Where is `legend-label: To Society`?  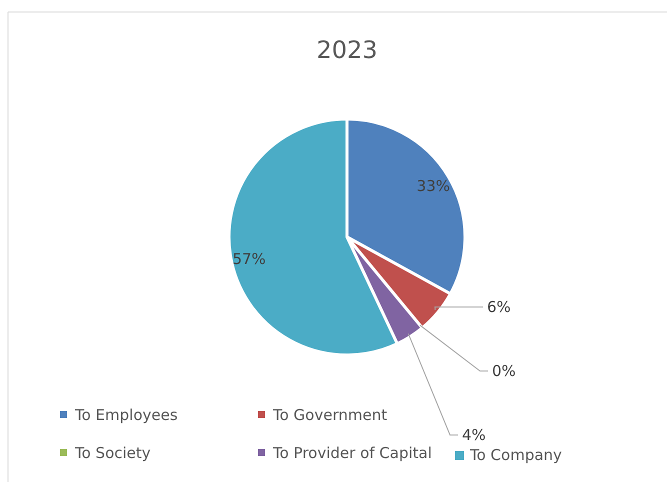
legend-label: To Society is located at coordinates (112, 453).